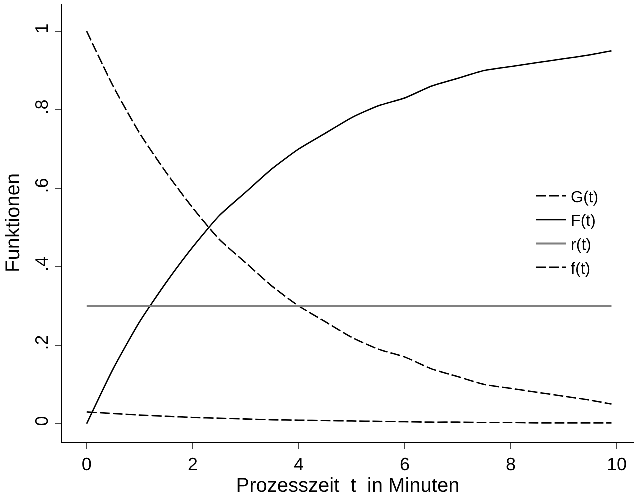 This screenshot has width=636, height=504. What do you see at coordinates (299, 464) in the screenshot?
I see `x-tick-label: 4` at bounding box center [299, 464].